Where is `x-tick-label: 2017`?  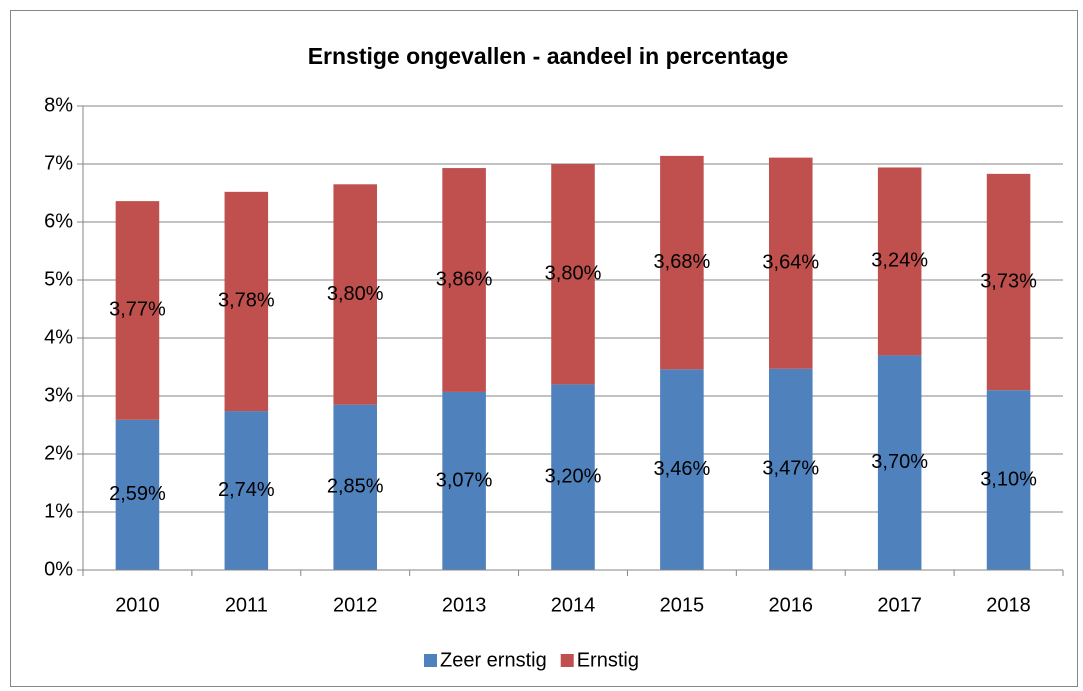
x-tick-label: 2017 is located at coordinates (899, 605).